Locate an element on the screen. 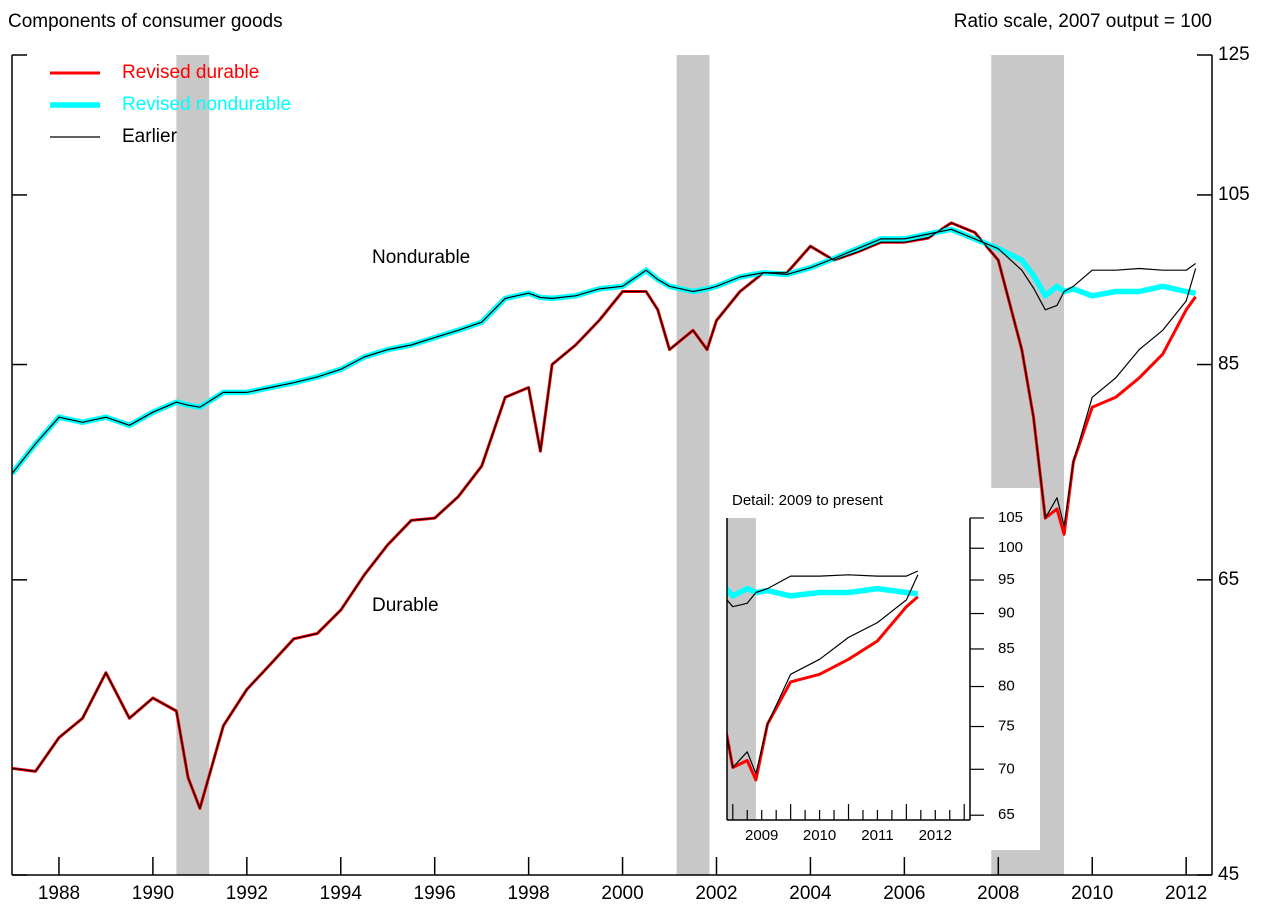 This screenshot has height=905, width=1279. inset-y-tick-label: 90 is located at coordinates (1006, 613).